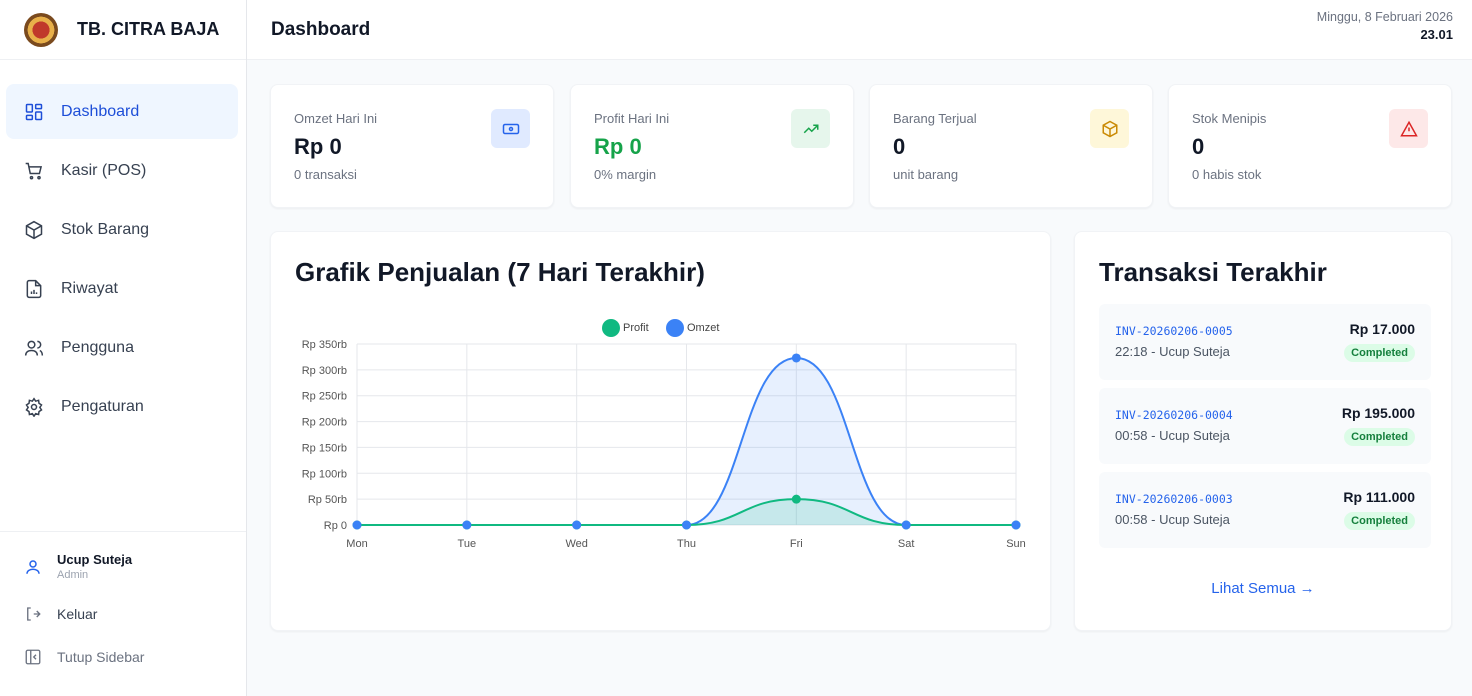 The height and width of the screenshot is (696, 1472). Describe the element at coordinates (122, 406) in the screenshot. I see `sidebar-item-pengaturan: Pengaturan` at that location.